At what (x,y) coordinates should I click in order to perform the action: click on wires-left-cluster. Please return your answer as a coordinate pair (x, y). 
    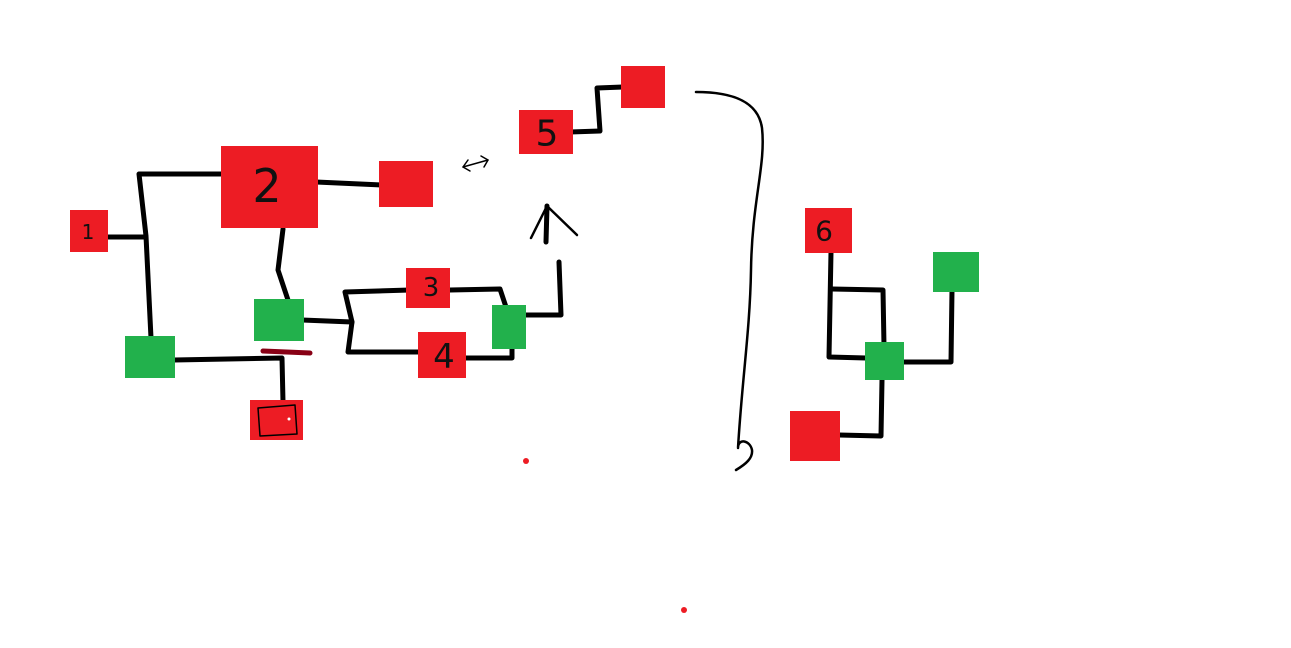
    Looking at the image, I should click on (333, 288).